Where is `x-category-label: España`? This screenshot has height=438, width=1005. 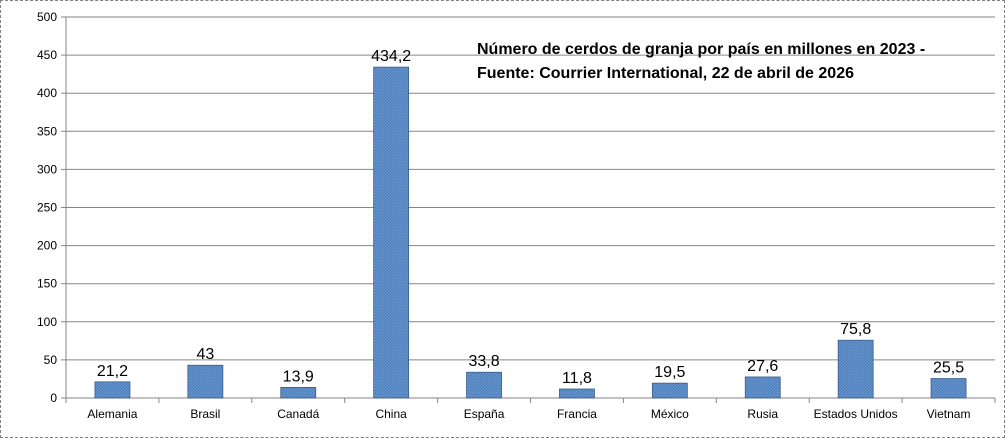
x-category-label: España is located at coordinates (484, 414).